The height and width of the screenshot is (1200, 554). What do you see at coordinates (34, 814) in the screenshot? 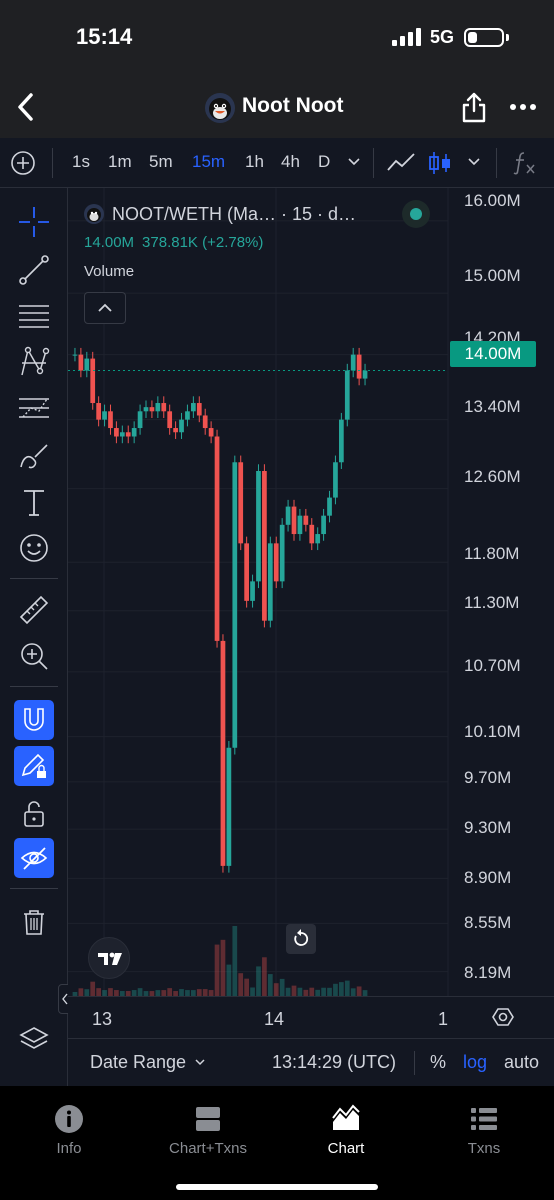
I see `lock-drawings-tool` at bounding box center [34, 814].